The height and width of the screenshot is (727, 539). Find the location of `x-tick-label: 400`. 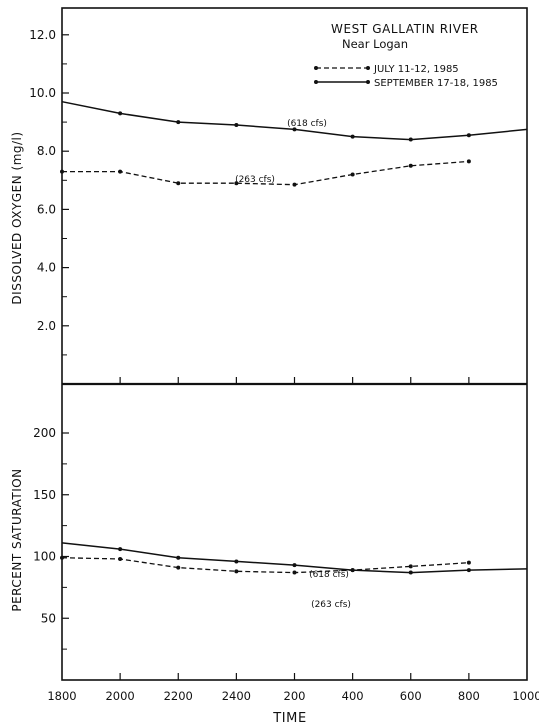

x-tick-label: 400 is located at coordinates (353, 696).